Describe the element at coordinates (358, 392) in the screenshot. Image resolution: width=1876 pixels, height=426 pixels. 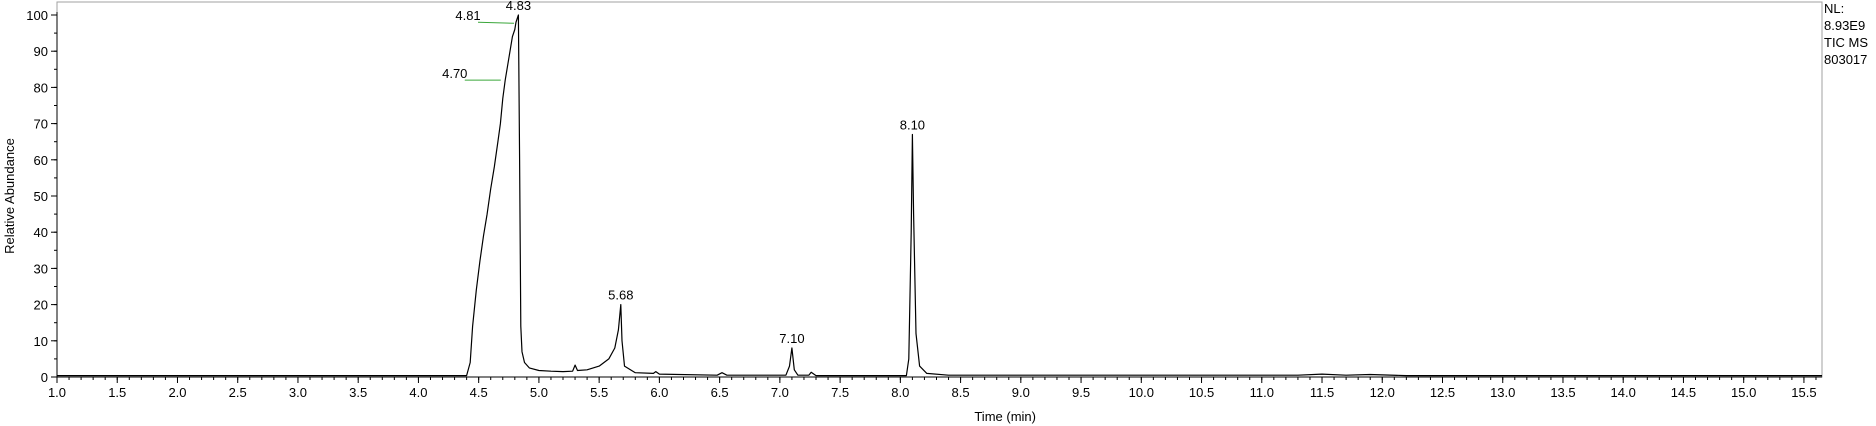
I see `x-tick-label: 3.5` at that location.